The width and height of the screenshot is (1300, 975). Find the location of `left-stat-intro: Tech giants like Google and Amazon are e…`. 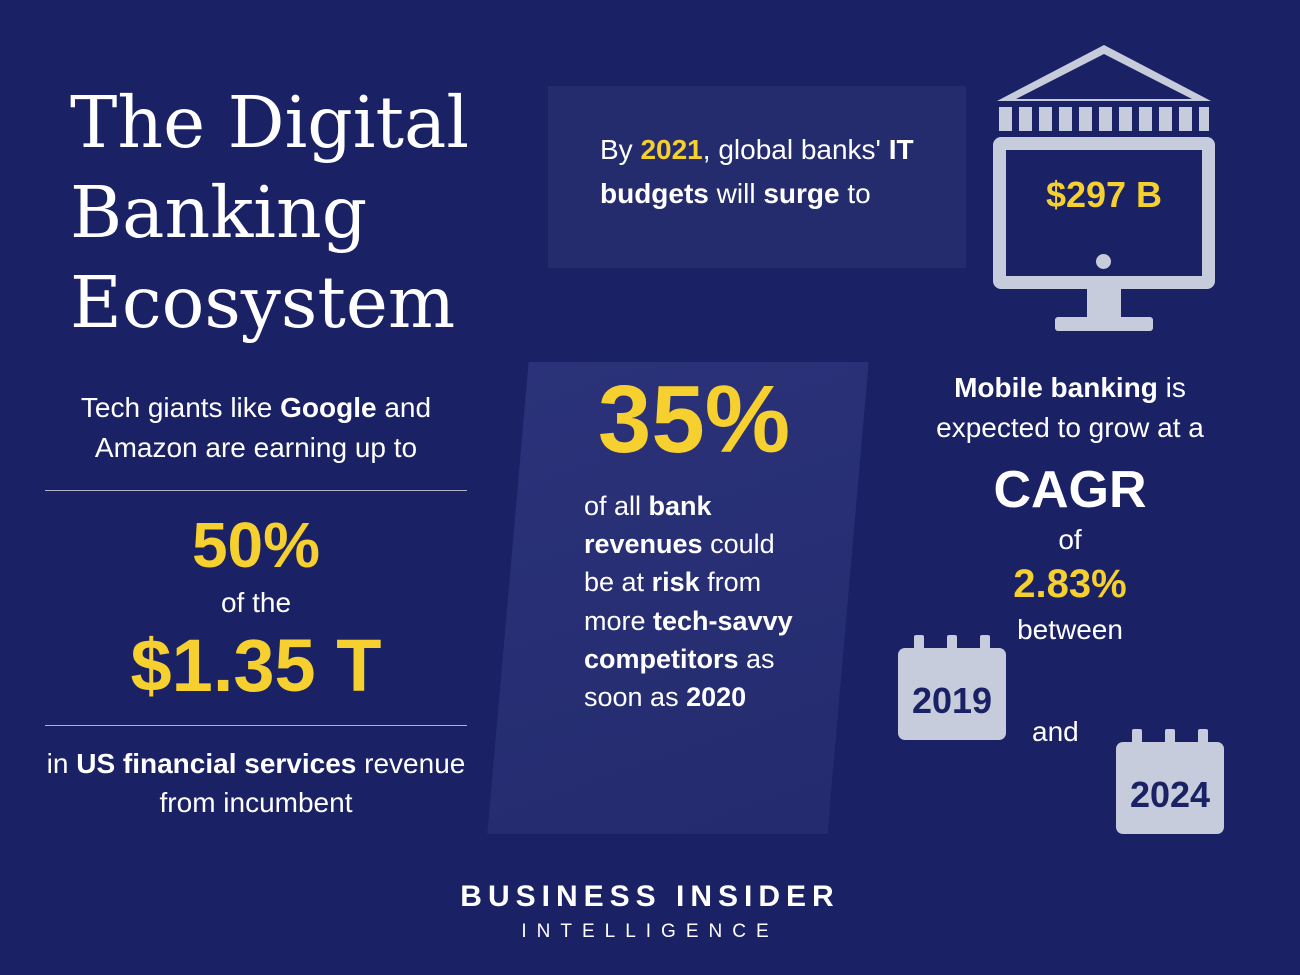

left-stat-intro: Tech giants like Google and Amazon are e… is located at coordinates (256, 427).